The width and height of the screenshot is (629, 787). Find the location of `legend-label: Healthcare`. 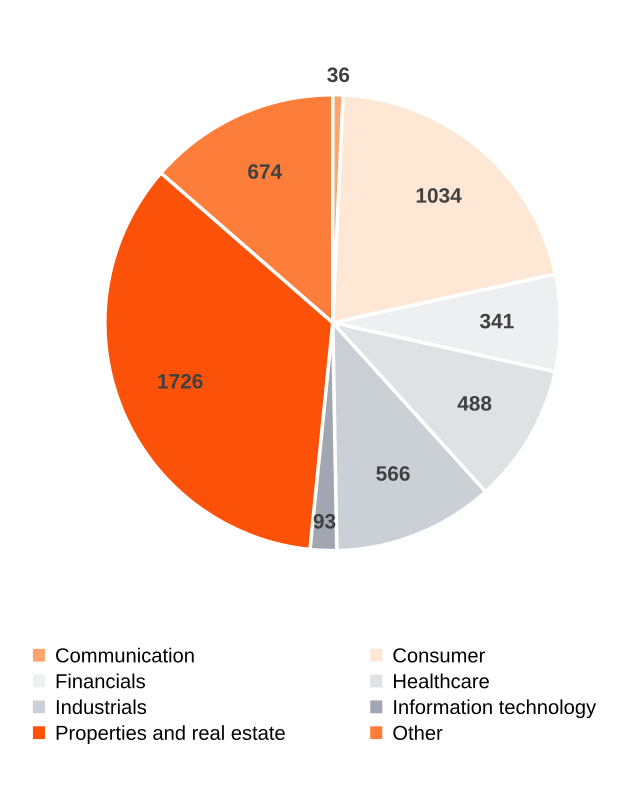

legend-label: Healthcare is located at coordinates (441, 681).